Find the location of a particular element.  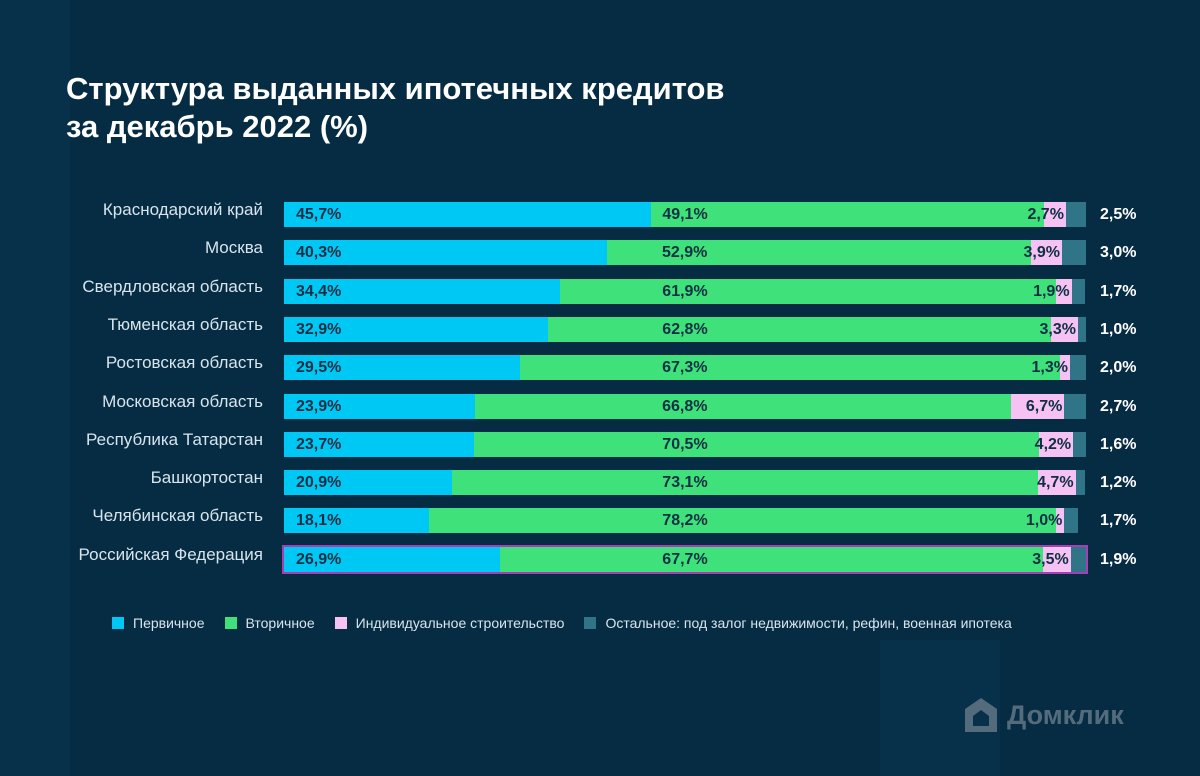

data-label: 20,9% is located at coordinates (319, 482).